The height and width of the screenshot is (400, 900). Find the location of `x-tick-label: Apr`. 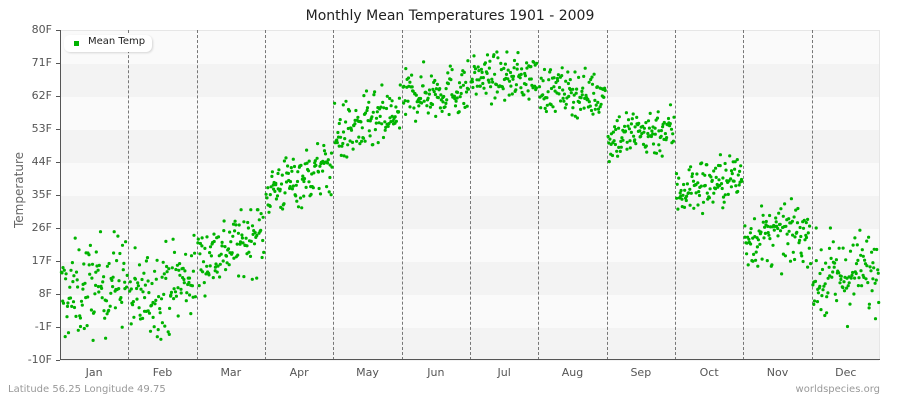

x-tick-label: Apr is located at coordinates (299, 372).